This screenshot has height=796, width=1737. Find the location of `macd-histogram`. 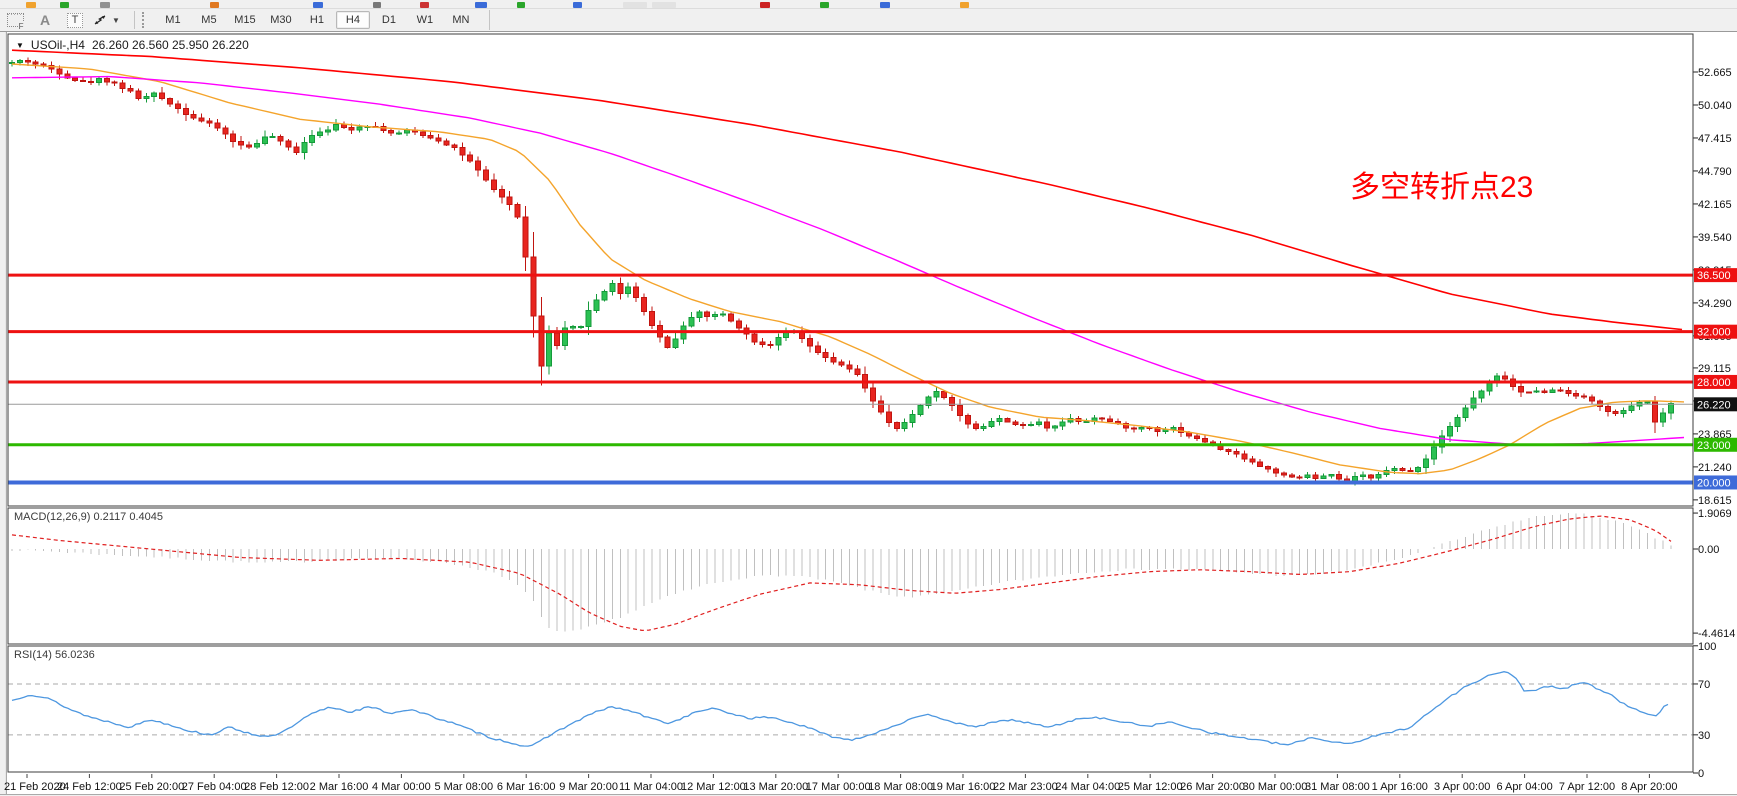

macd-histogram is located at coordinates (841, 572).